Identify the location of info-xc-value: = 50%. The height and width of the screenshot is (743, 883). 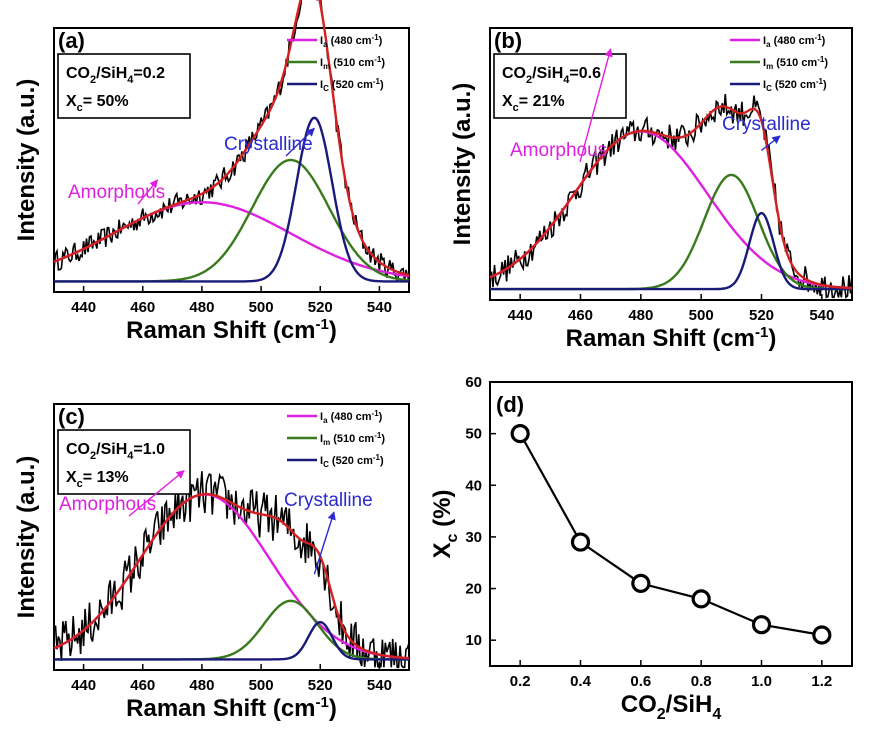
(106, 101).